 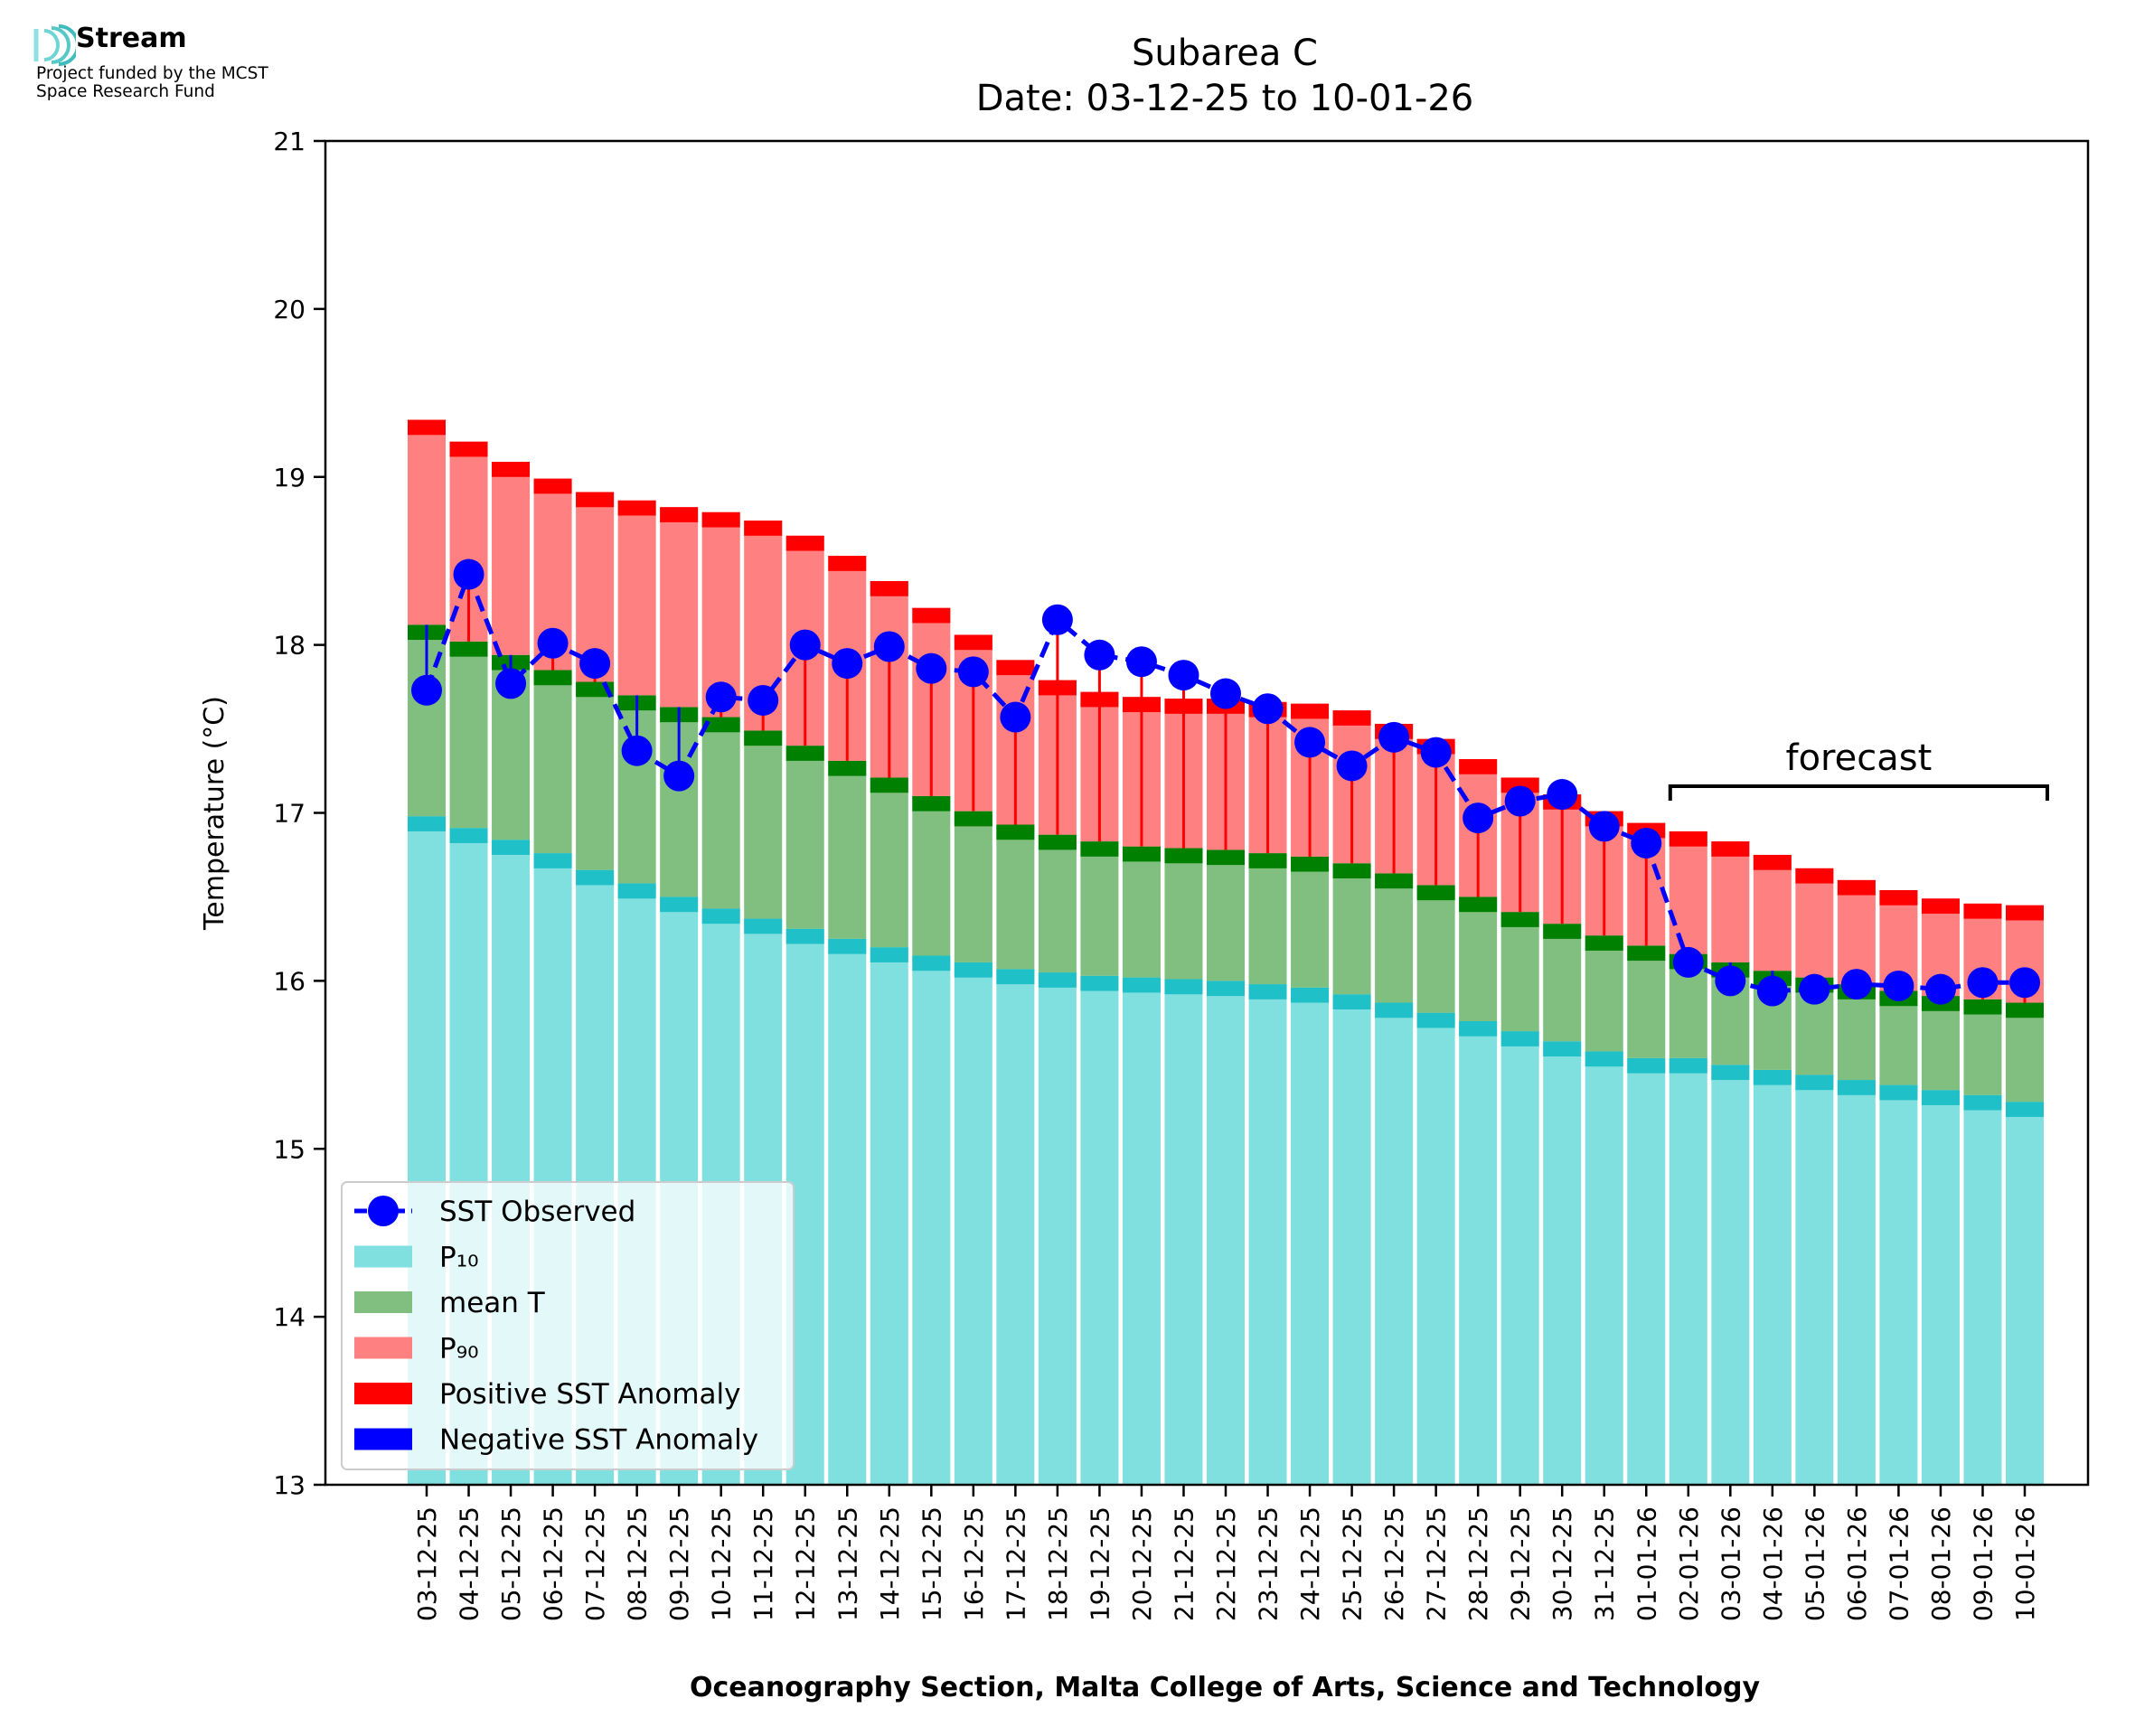 I want to click on x-tick-label: 07-12-25, so click(x=595, y=1564).